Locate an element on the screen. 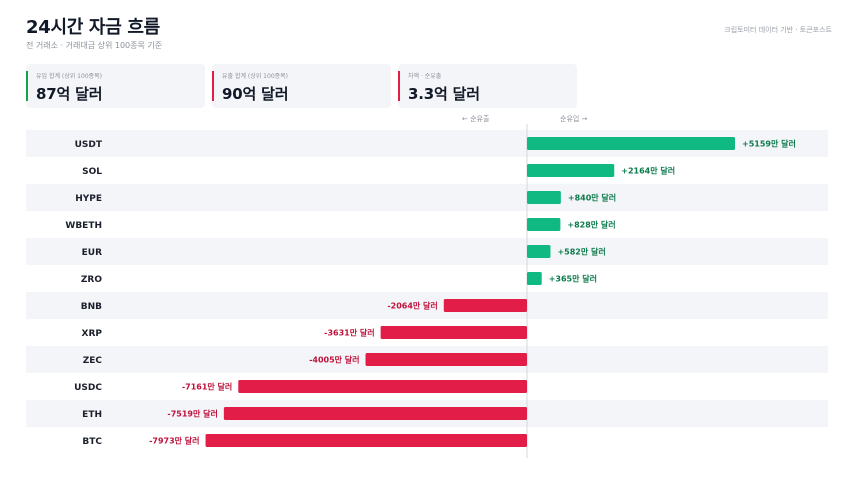 The width and height of the screenshot is (860, 483). value-label: -7519만 달러 is located at coordinates (192, 414).